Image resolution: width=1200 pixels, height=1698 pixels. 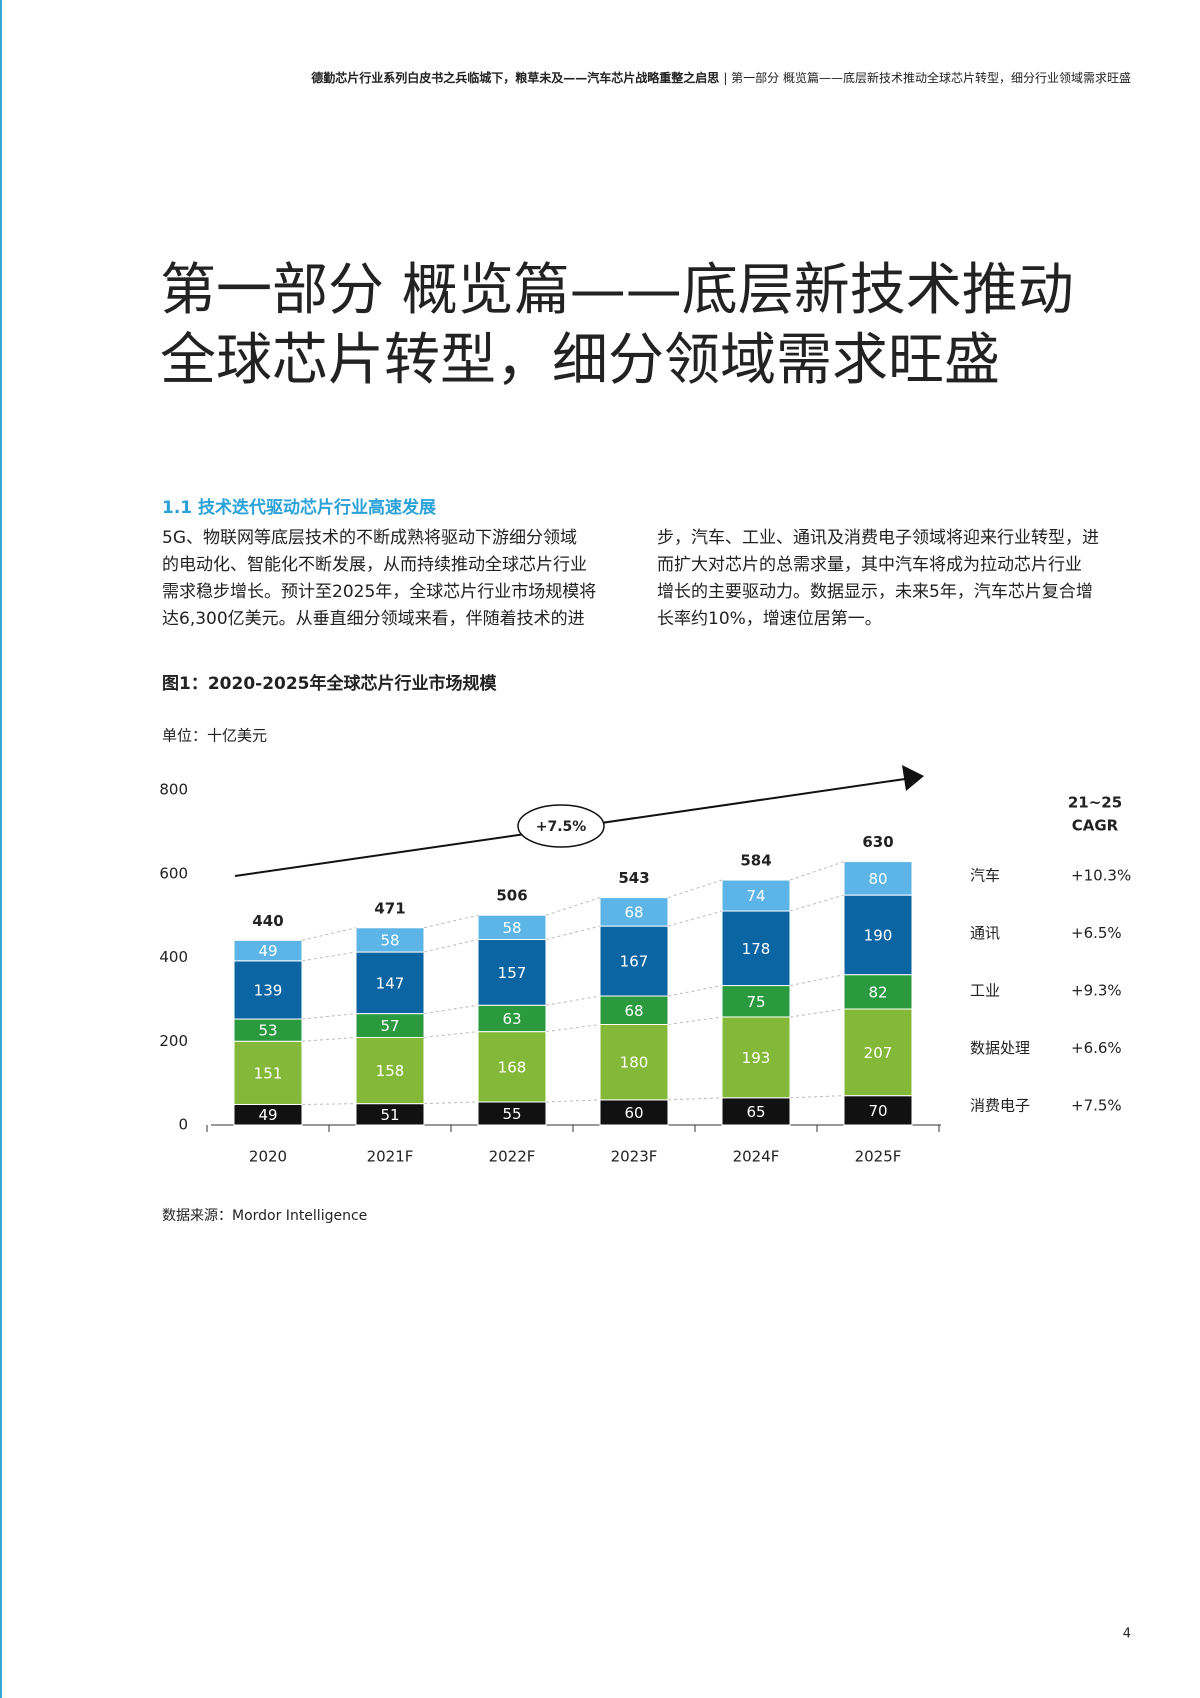 I want to click on data-label: 180, so click(x=634, y=1063).